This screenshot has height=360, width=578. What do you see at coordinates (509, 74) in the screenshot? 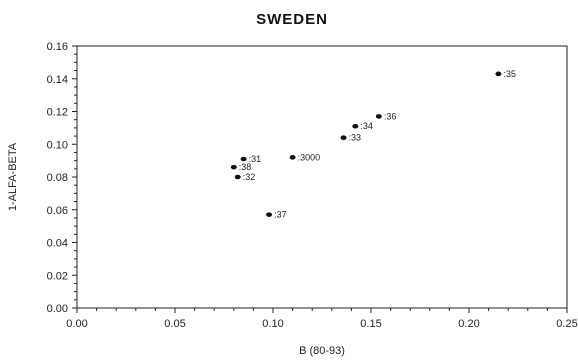
I see `point-label: :35` at bounding box center [509, 74].